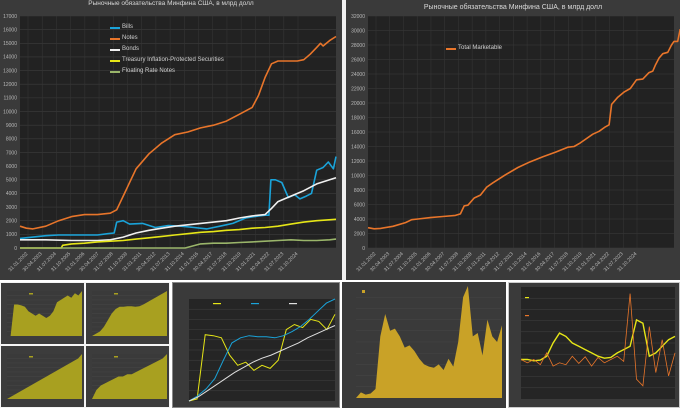  I want to click on mini-line-yellow, so click(598, 340).